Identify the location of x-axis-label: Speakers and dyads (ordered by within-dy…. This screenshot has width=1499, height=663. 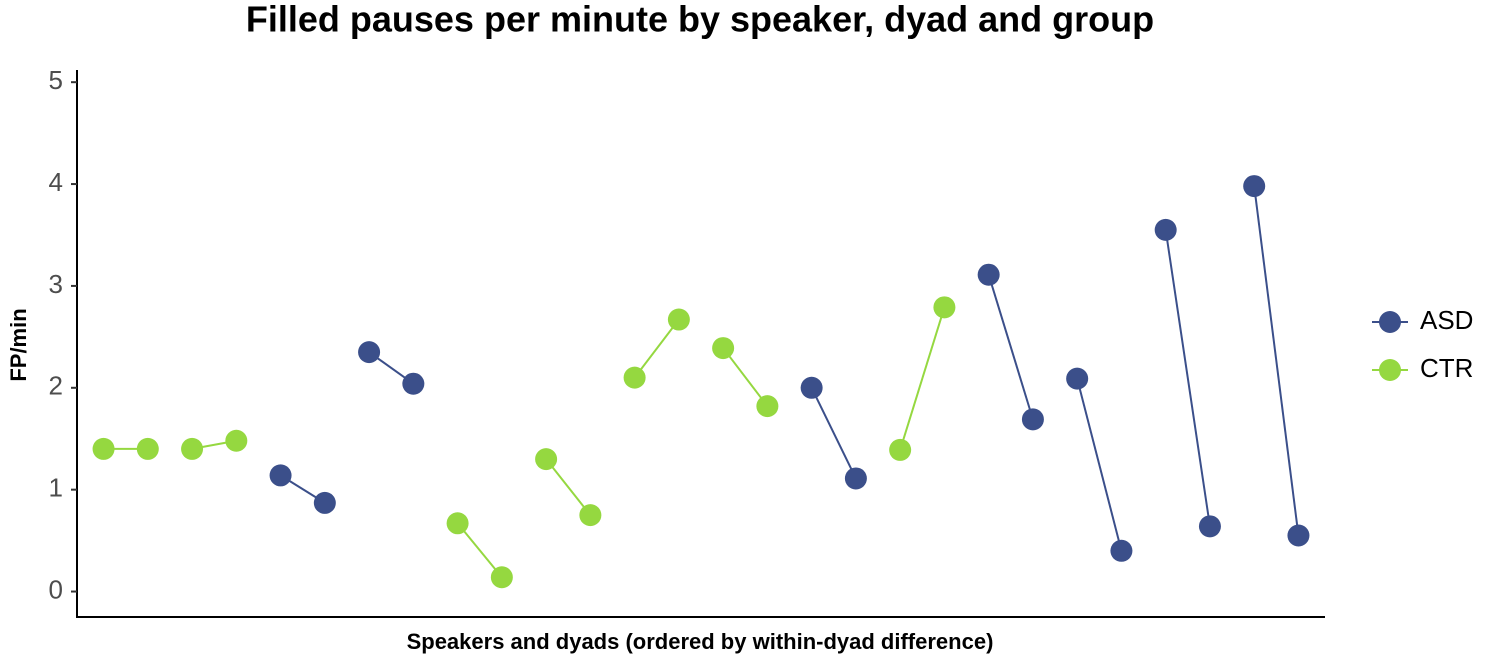
(700, 641).